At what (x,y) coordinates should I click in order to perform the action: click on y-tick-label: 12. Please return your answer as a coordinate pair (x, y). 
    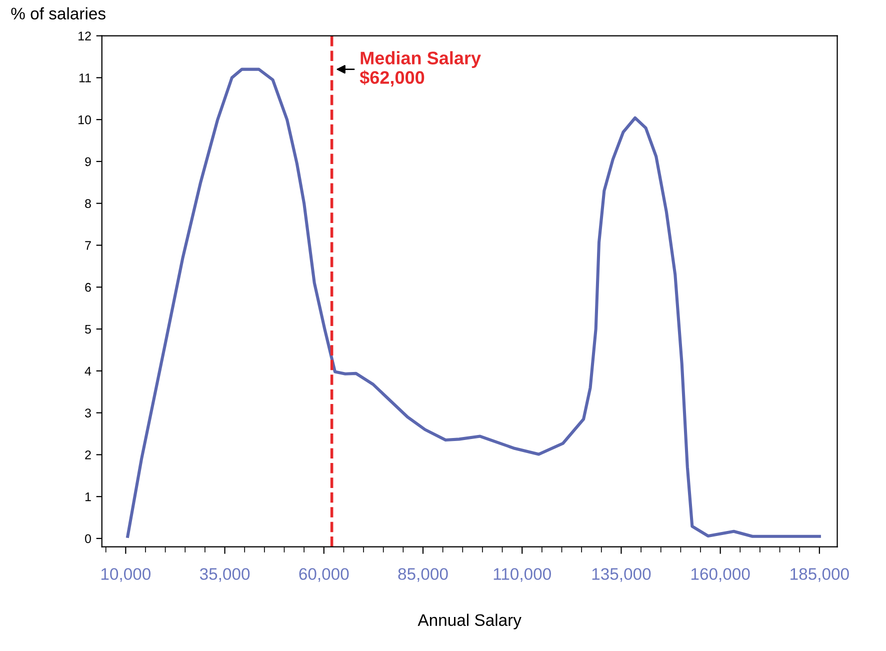
    Looking at the image, I should click on (84, 36).